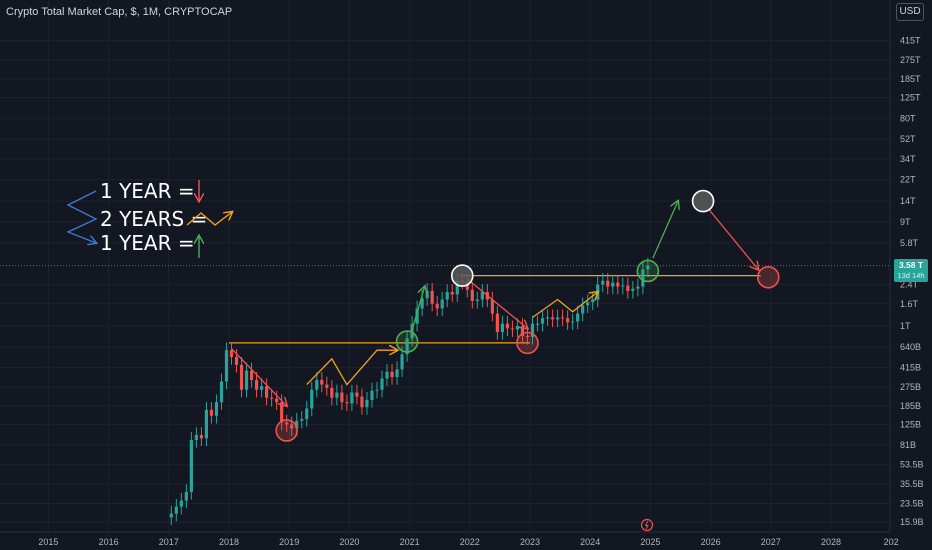 The image size is (932, 550). What do you see at coordinates (590, 542) in the screenshot?
I see `time-tick-label: 2024` at bounding box center [590, 542].